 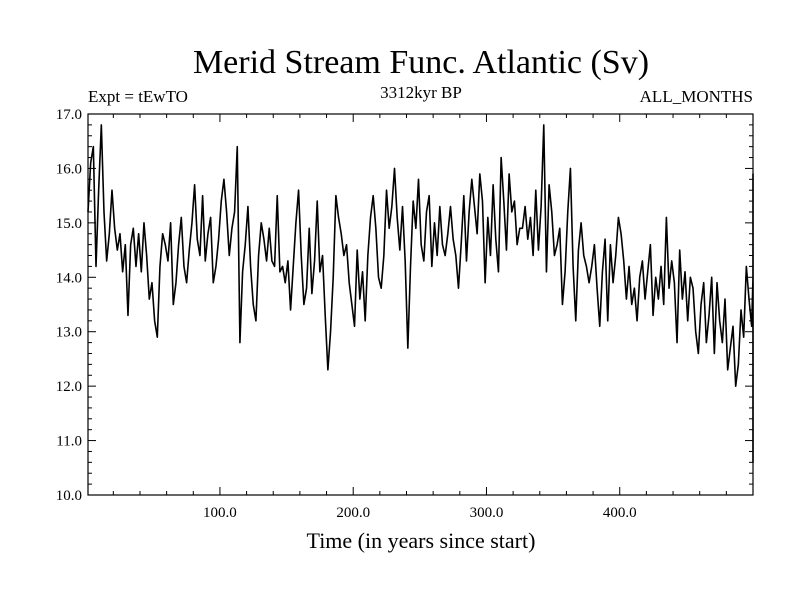 I want to click on y-tick-label: 17.0, so click(x=69, y=115).